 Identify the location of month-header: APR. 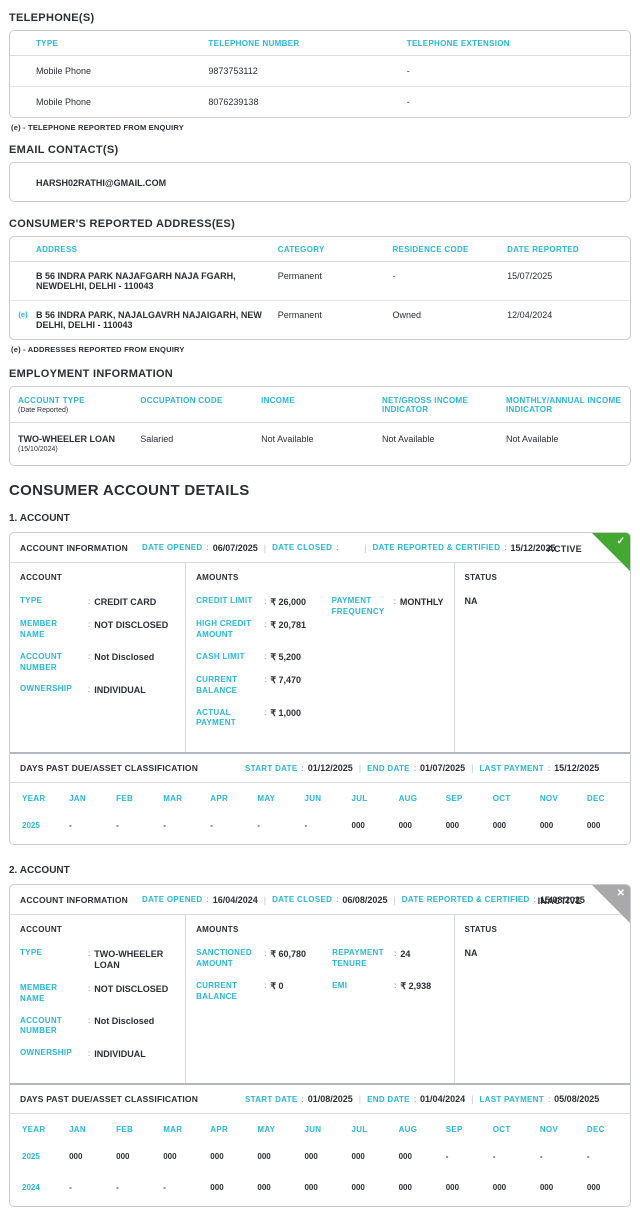
(219, 1130).